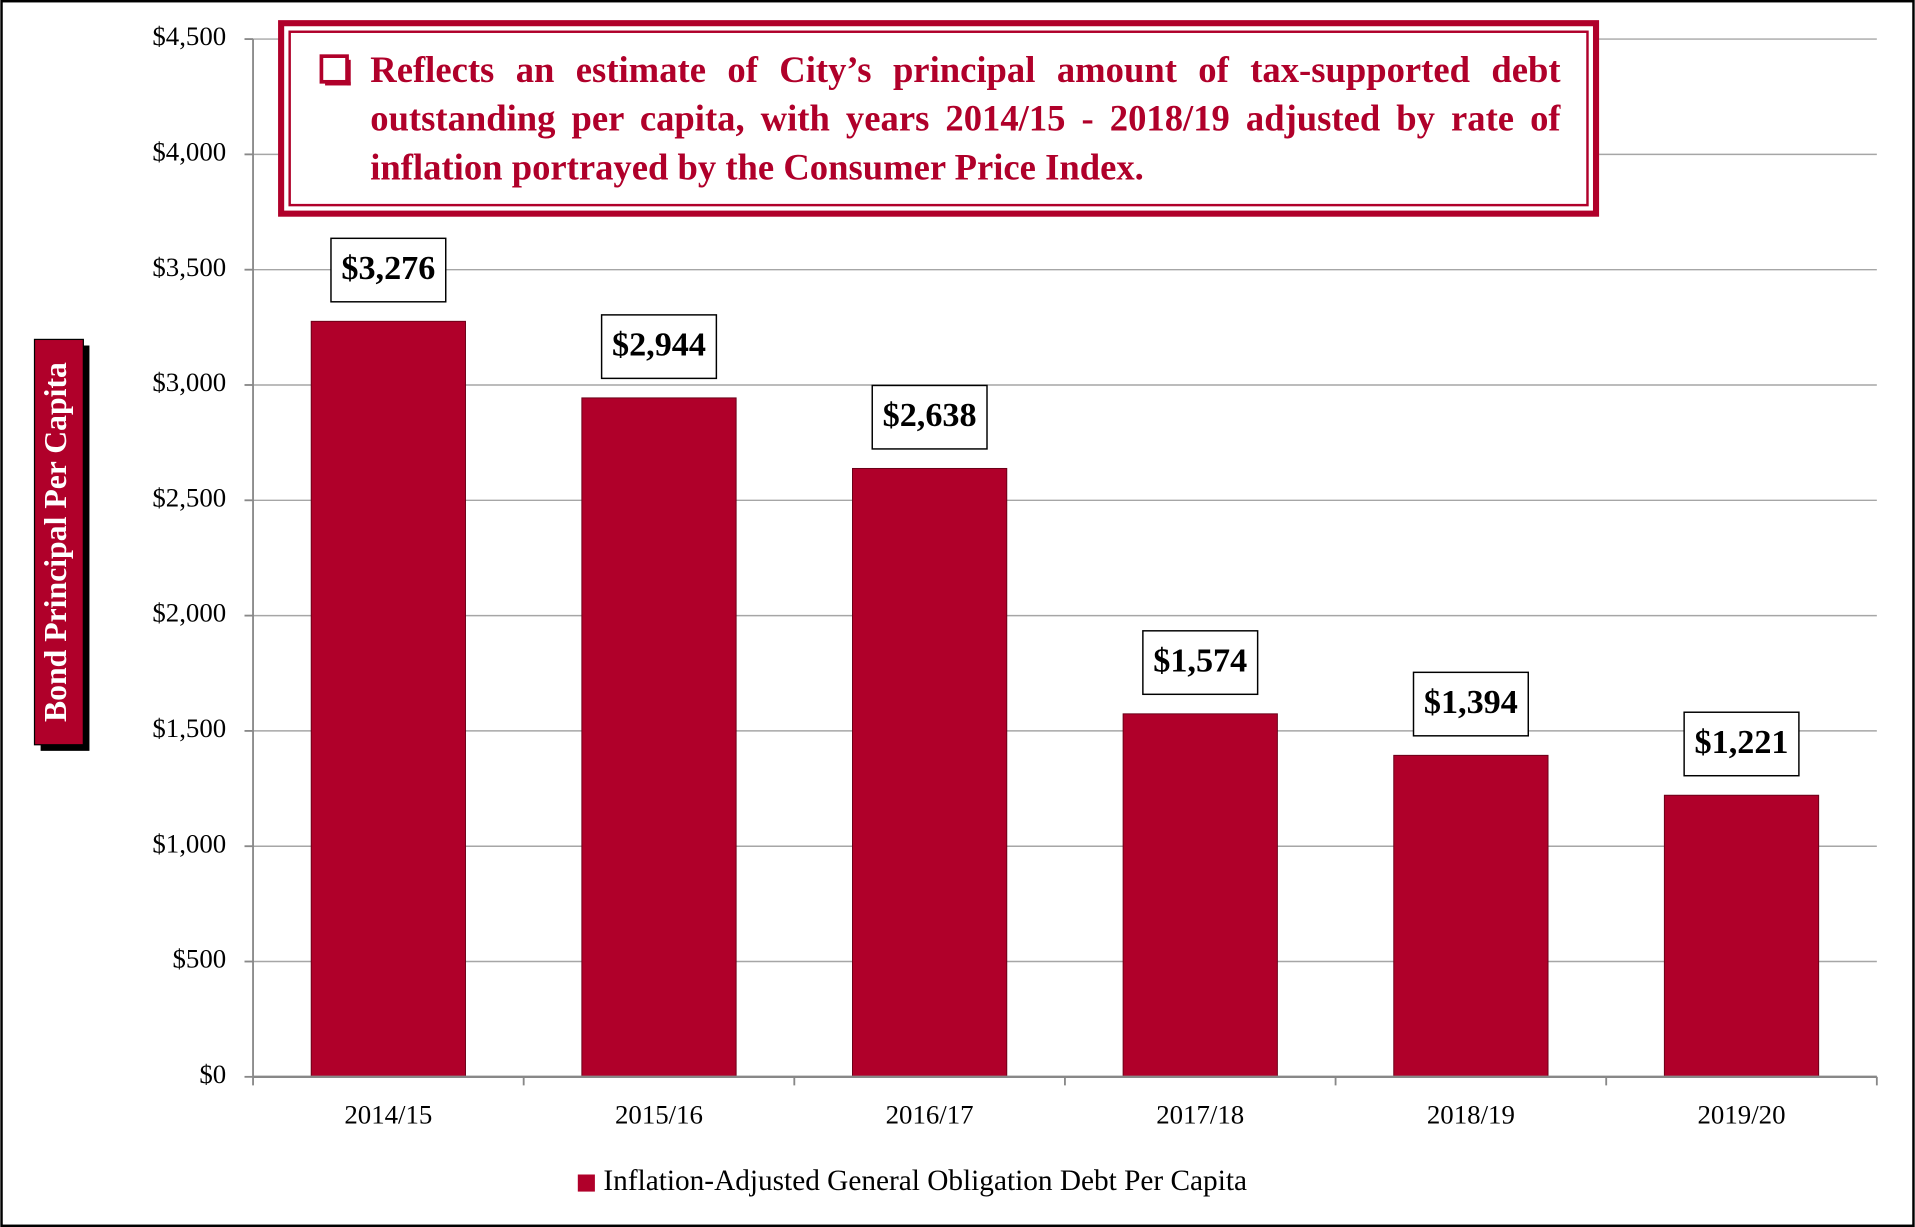 The image size is (1915, 1227). Describe the element at coordinates (1200, 1114) in the screenshot. I see `x-tick-label: 2017/18` at that location.